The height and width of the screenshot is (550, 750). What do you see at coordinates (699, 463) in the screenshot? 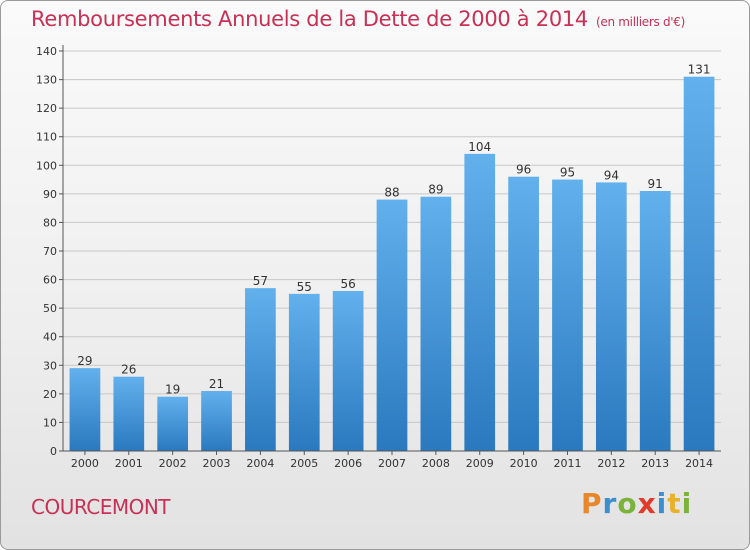
I see `x-tick-label: 2014` at bounding box center [699, 463].